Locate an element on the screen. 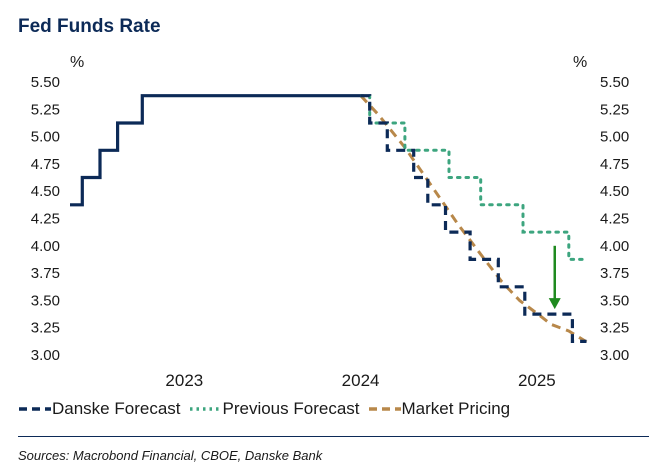 Image resolution: width=665 pixels, height=472 pixels. y-tick-right: 4.75 is located at coordinates (614, 164).